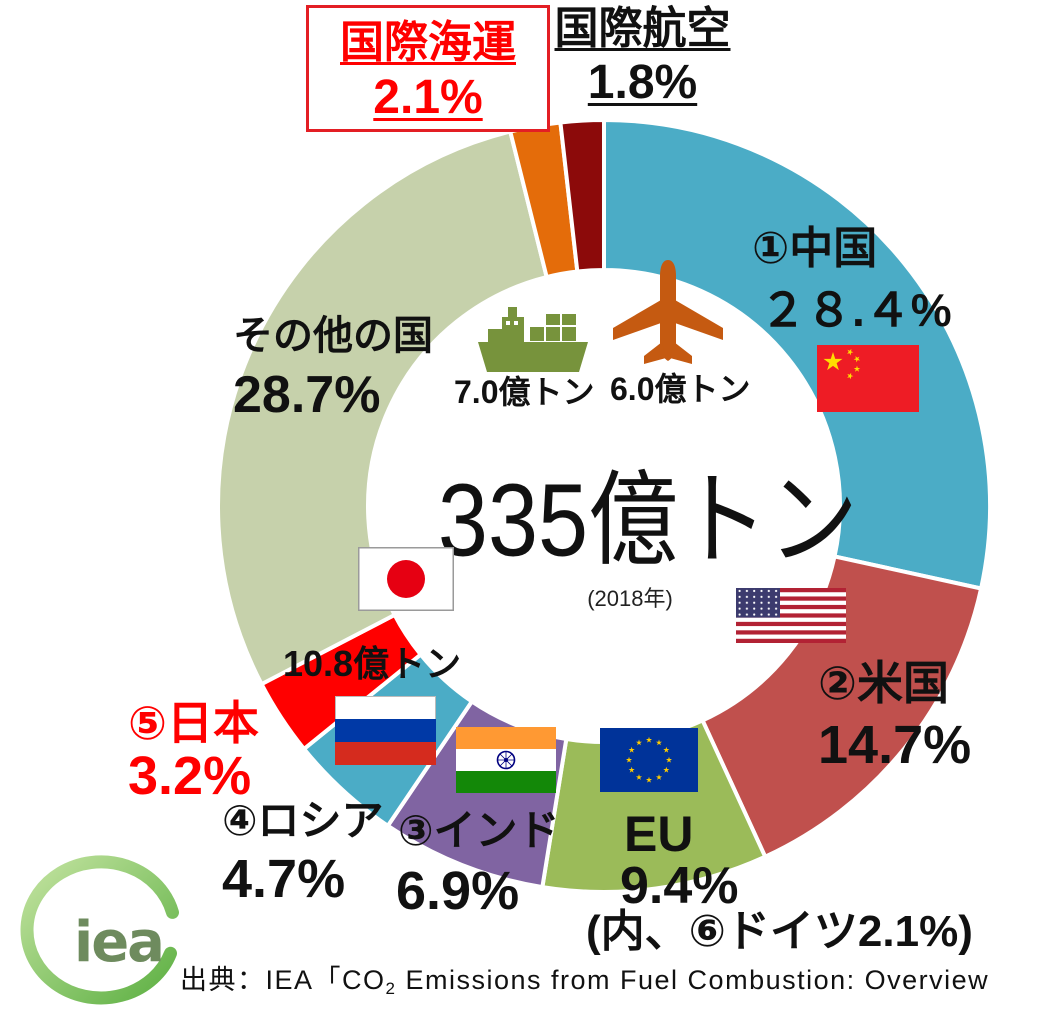 Image resolution: width=1050 pixels, height=1012 pixels. Describe the element at coordinates (372, 663) in the screenshot. I see `japan-amount: 10.8億トン` at that location.